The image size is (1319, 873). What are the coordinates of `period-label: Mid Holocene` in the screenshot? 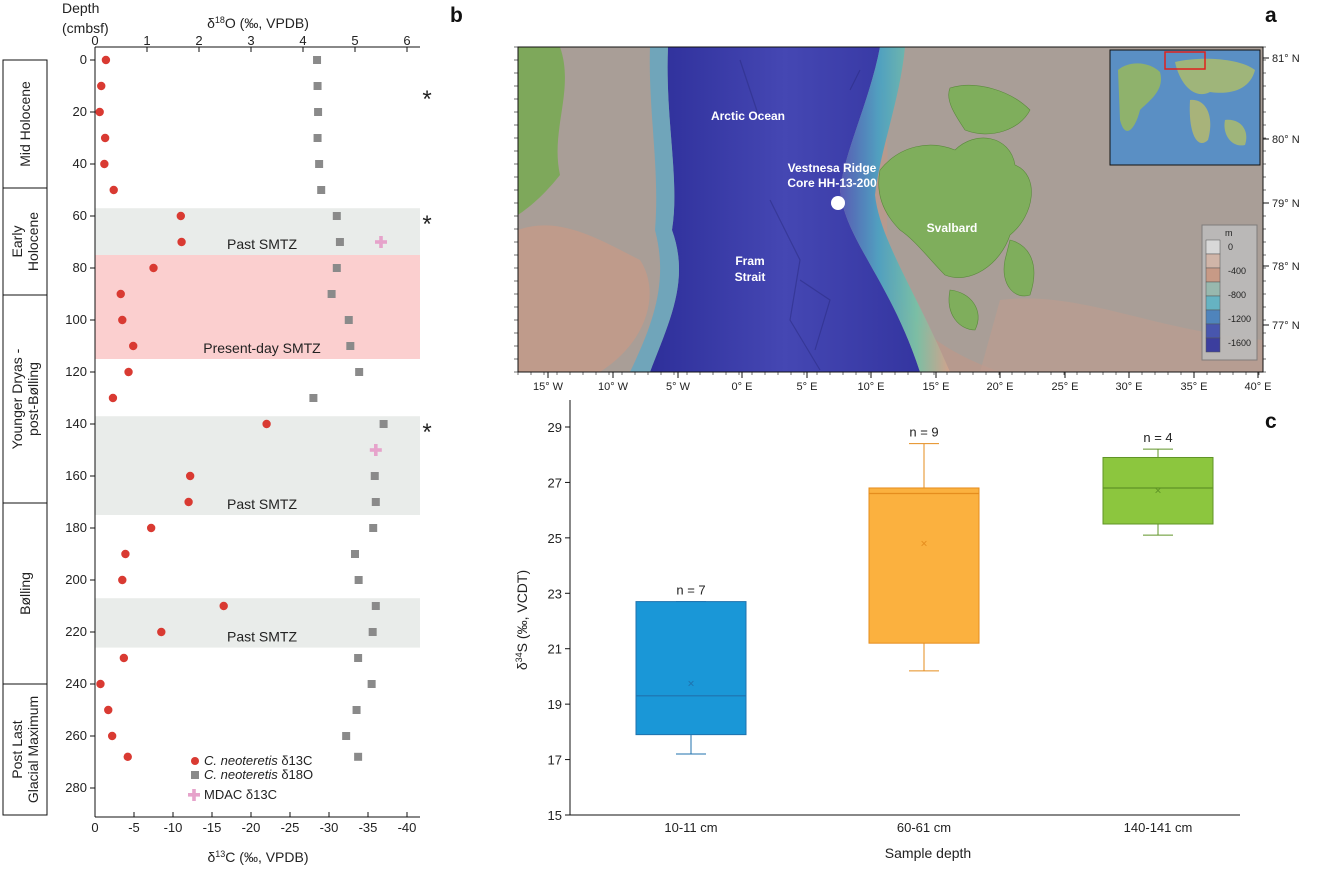 It's located at (25, 124).